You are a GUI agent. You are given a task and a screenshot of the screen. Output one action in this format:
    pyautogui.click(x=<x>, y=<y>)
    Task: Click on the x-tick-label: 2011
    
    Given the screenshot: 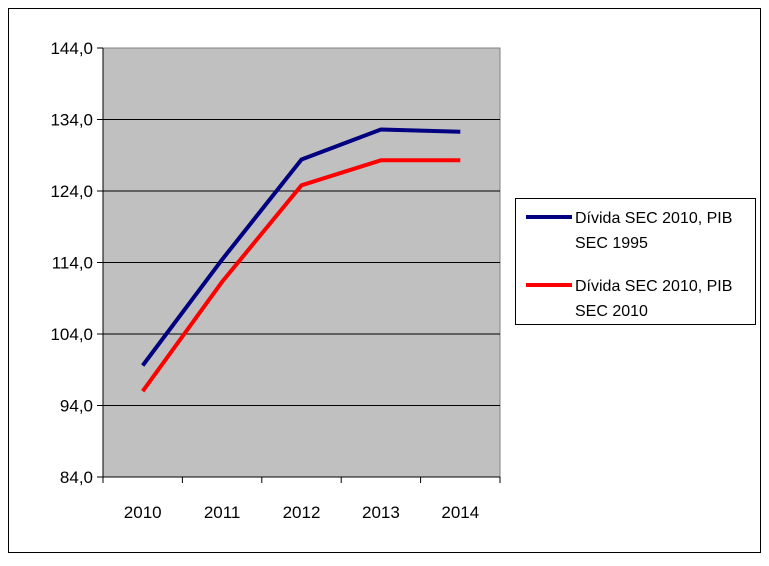 What is the action you would take?
    pyautogui.click(x=222, y=512)
    